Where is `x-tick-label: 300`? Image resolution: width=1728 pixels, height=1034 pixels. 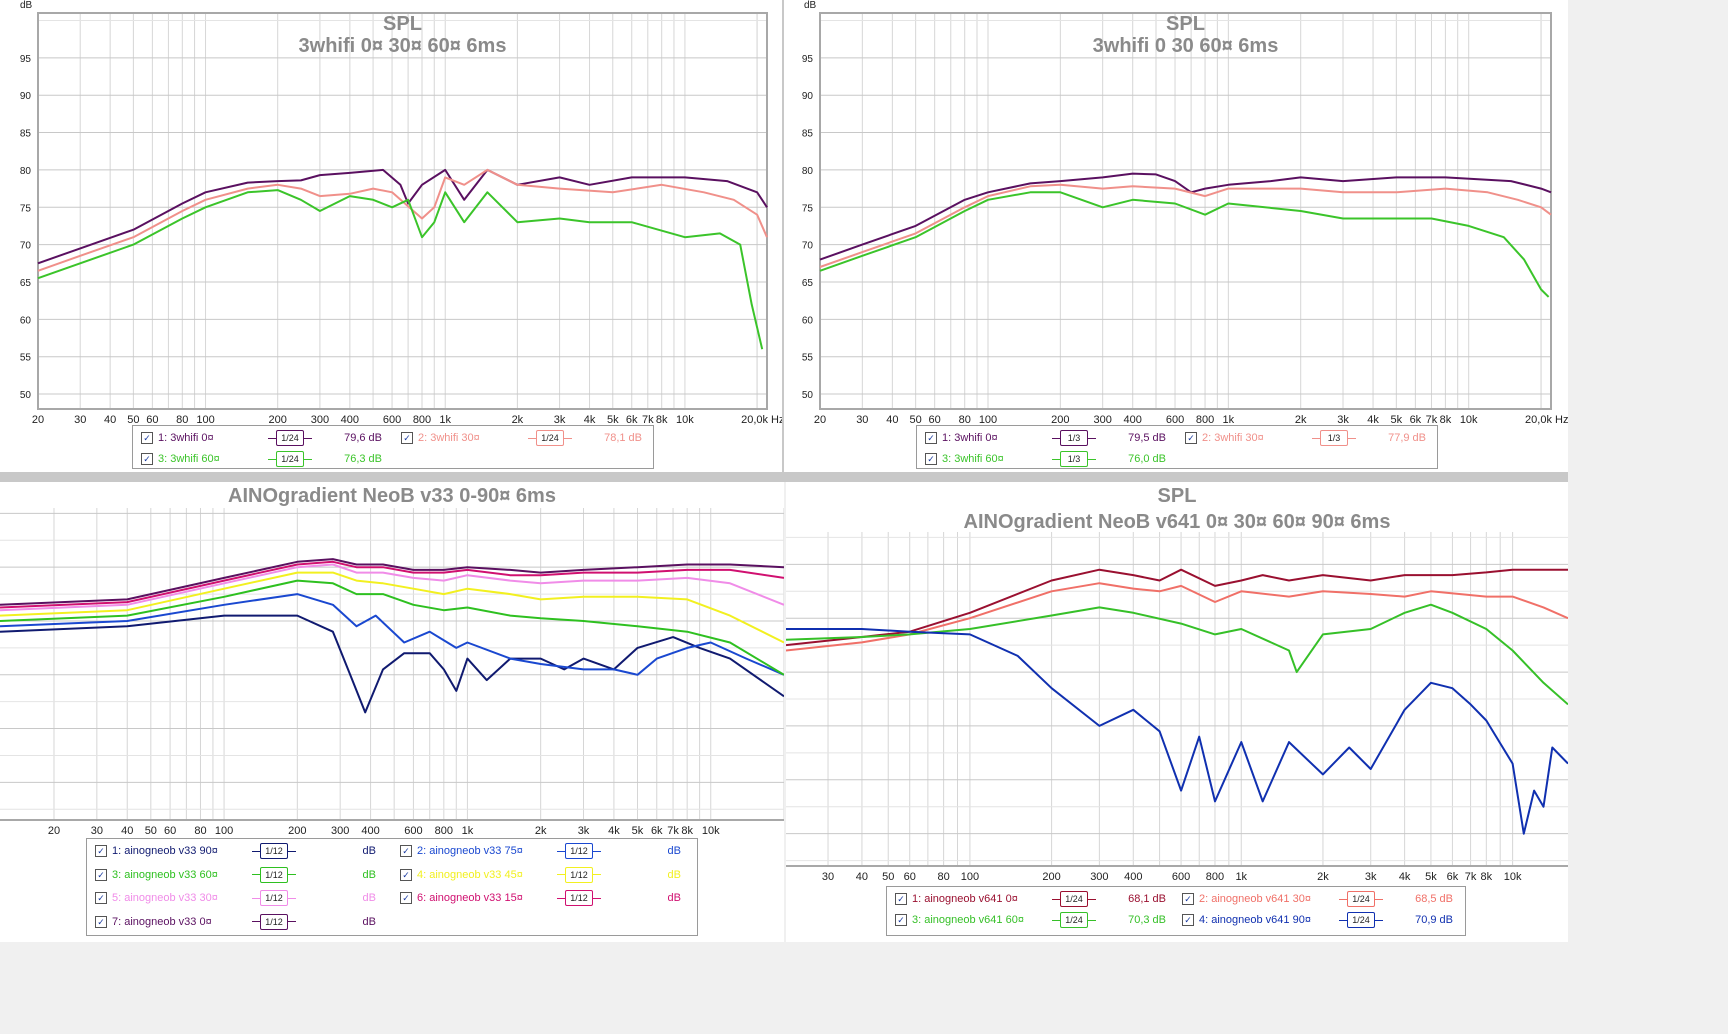
x-tick-label: 300 is located at coordinates (1102, 420).